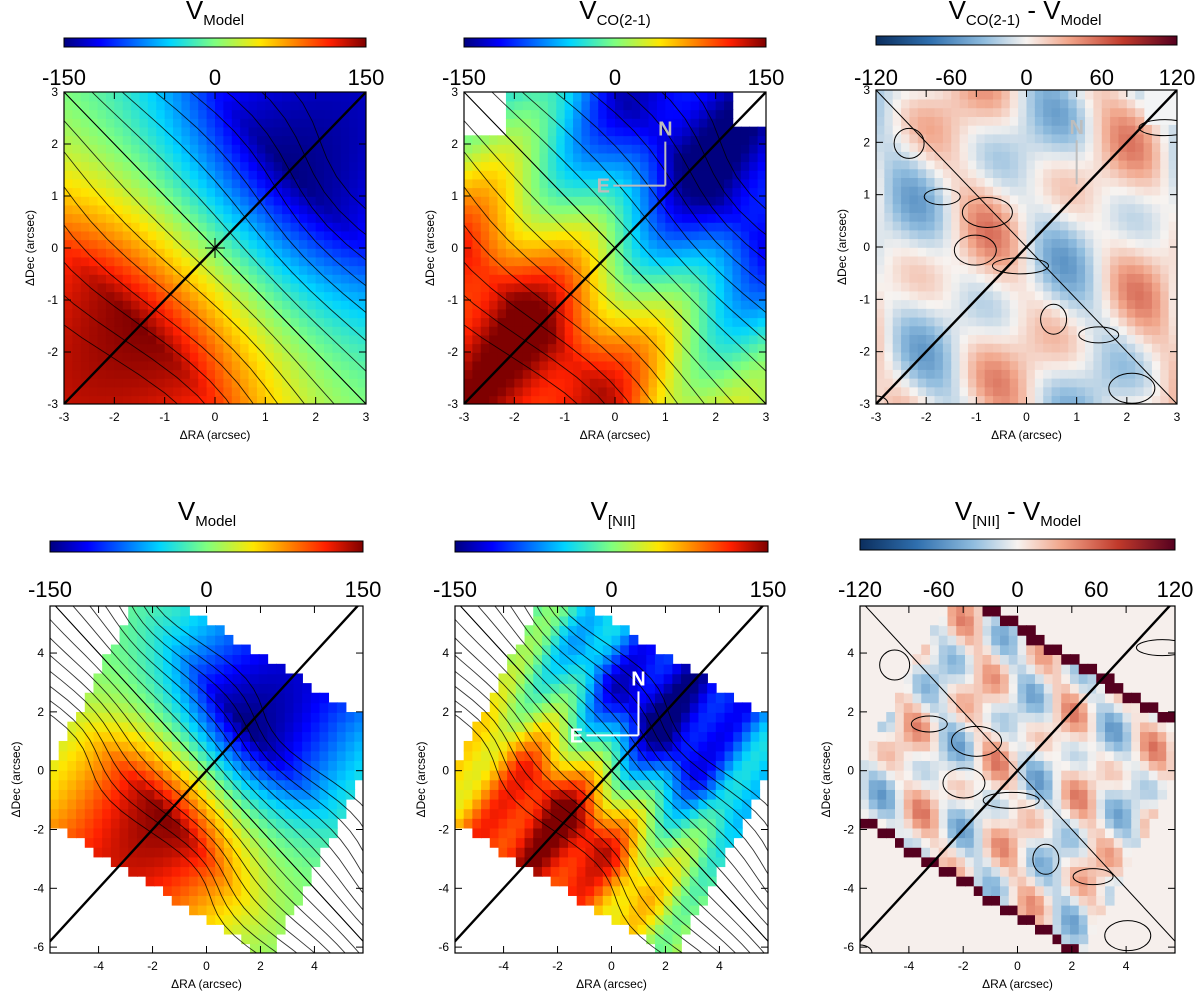 This screenshot has height=1007, width=1200. I want to click on panel-title: VCO(2-1), so click(615, 14).